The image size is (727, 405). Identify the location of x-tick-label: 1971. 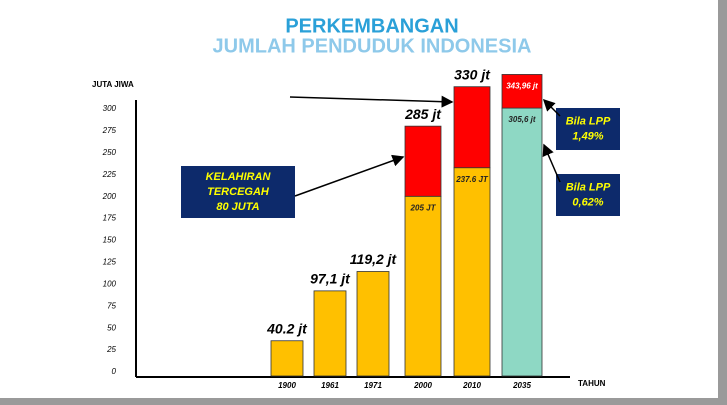
(373, 385).